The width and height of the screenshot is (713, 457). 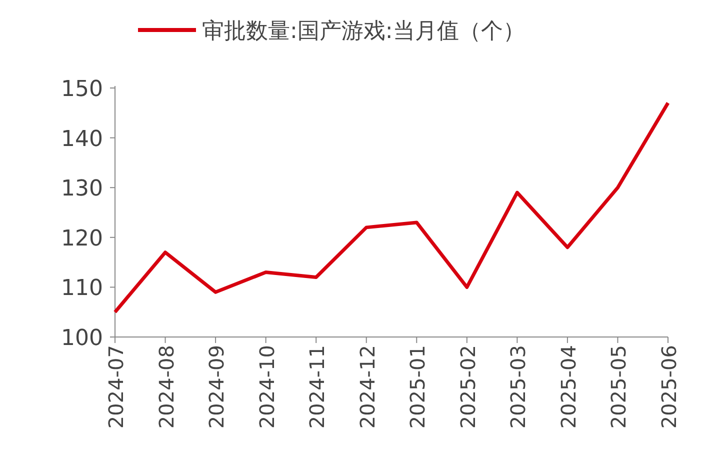 What do you see at coordinates (82, 338) in the screenshot?
I see `y-tick-label: 100` at bounding box center [82, 338].